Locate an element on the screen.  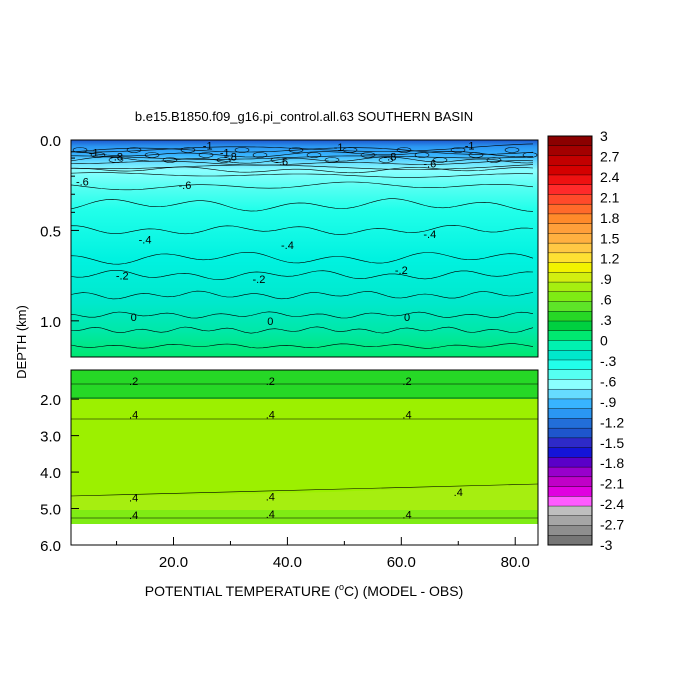
x-axis-label-degree: o is located at coordinates (341, 587).